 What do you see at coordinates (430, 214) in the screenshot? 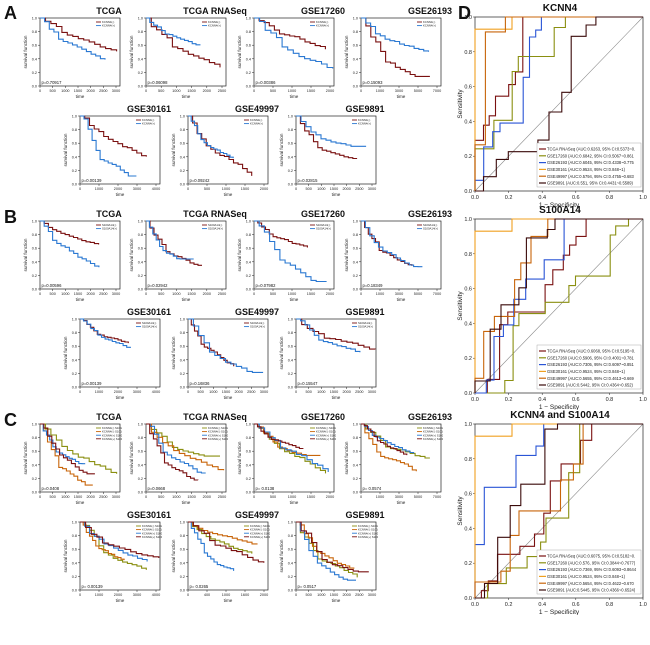
I see `km-plot-title: GSE26193` at bounding box center [430, 214].